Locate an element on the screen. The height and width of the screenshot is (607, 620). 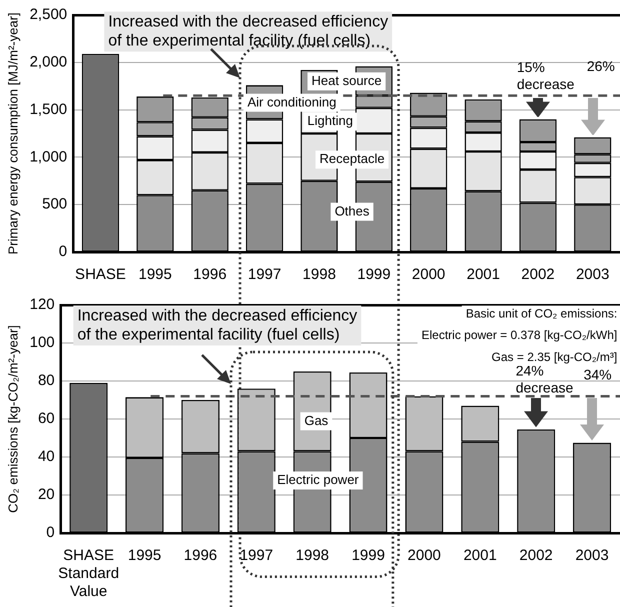
y-tick-label: 100 is located at coordinates (42, 343).